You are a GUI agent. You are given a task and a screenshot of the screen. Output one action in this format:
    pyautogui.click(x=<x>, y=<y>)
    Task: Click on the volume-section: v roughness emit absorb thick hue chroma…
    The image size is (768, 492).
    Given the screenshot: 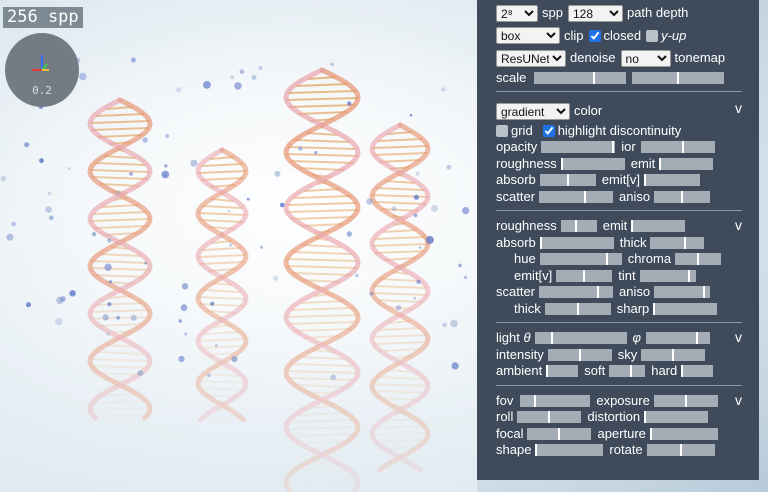 What is the action you would take?
    pyautogui.click(x=619, y=267)
    